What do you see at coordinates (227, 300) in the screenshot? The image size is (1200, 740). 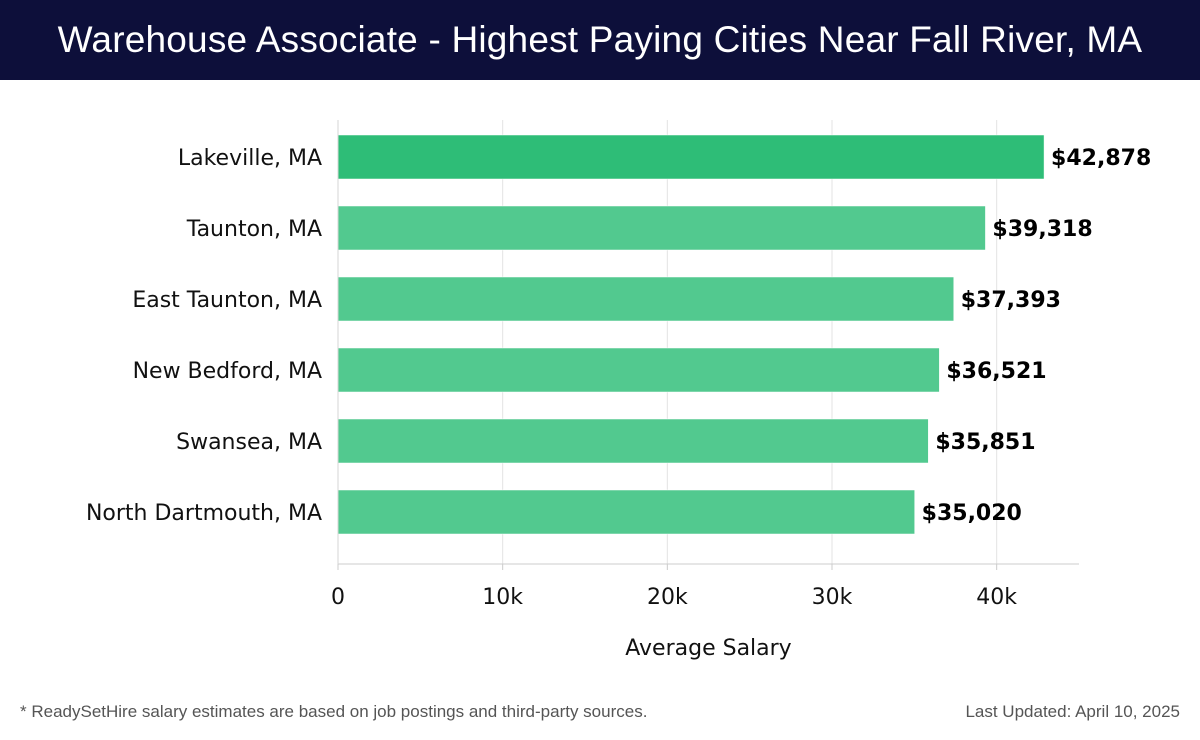 I see `category-label: East Taunton, MA` at bounding box center [227, 300].